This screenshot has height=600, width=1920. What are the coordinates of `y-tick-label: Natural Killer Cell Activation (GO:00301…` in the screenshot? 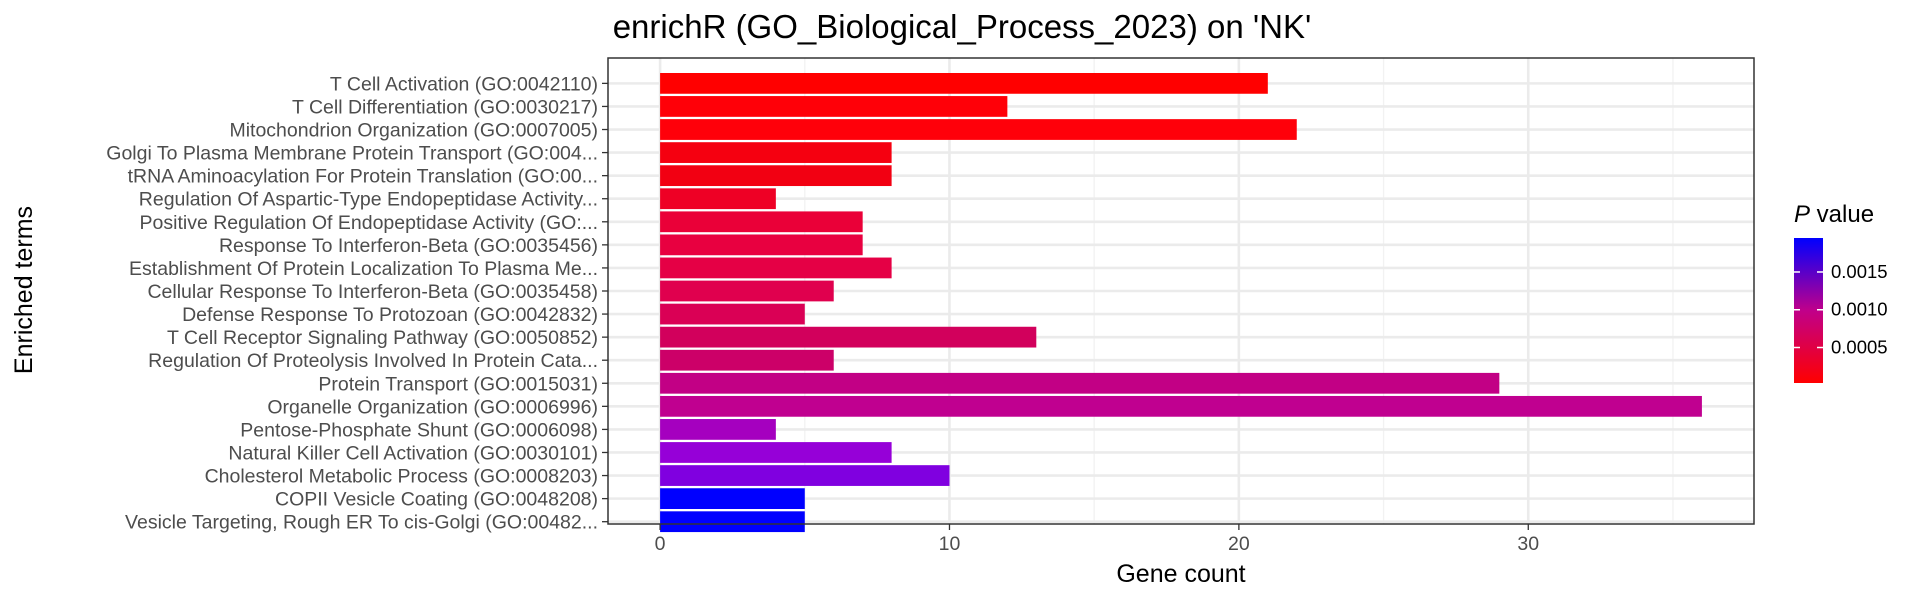 It's located at (413, 453).